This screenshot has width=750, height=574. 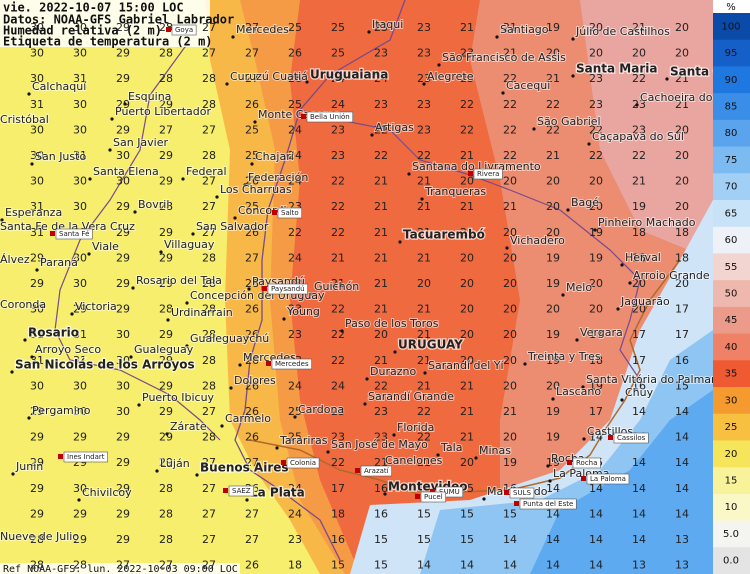 What do you see at coordinates (53, 333) in the screenshot?
I see `place-name: Rosario` at bounding box center [53, 333].